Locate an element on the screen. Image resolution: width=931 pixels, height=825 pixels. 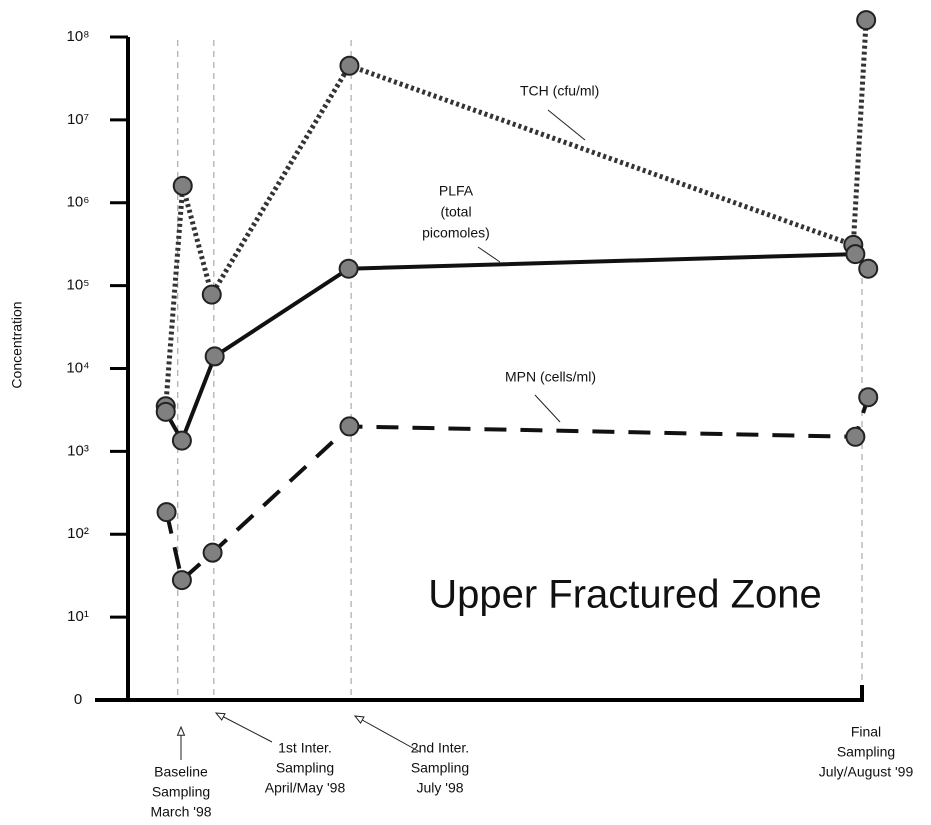
series-label: TCH (cfu/ml) is located at coordinates (559, 91).